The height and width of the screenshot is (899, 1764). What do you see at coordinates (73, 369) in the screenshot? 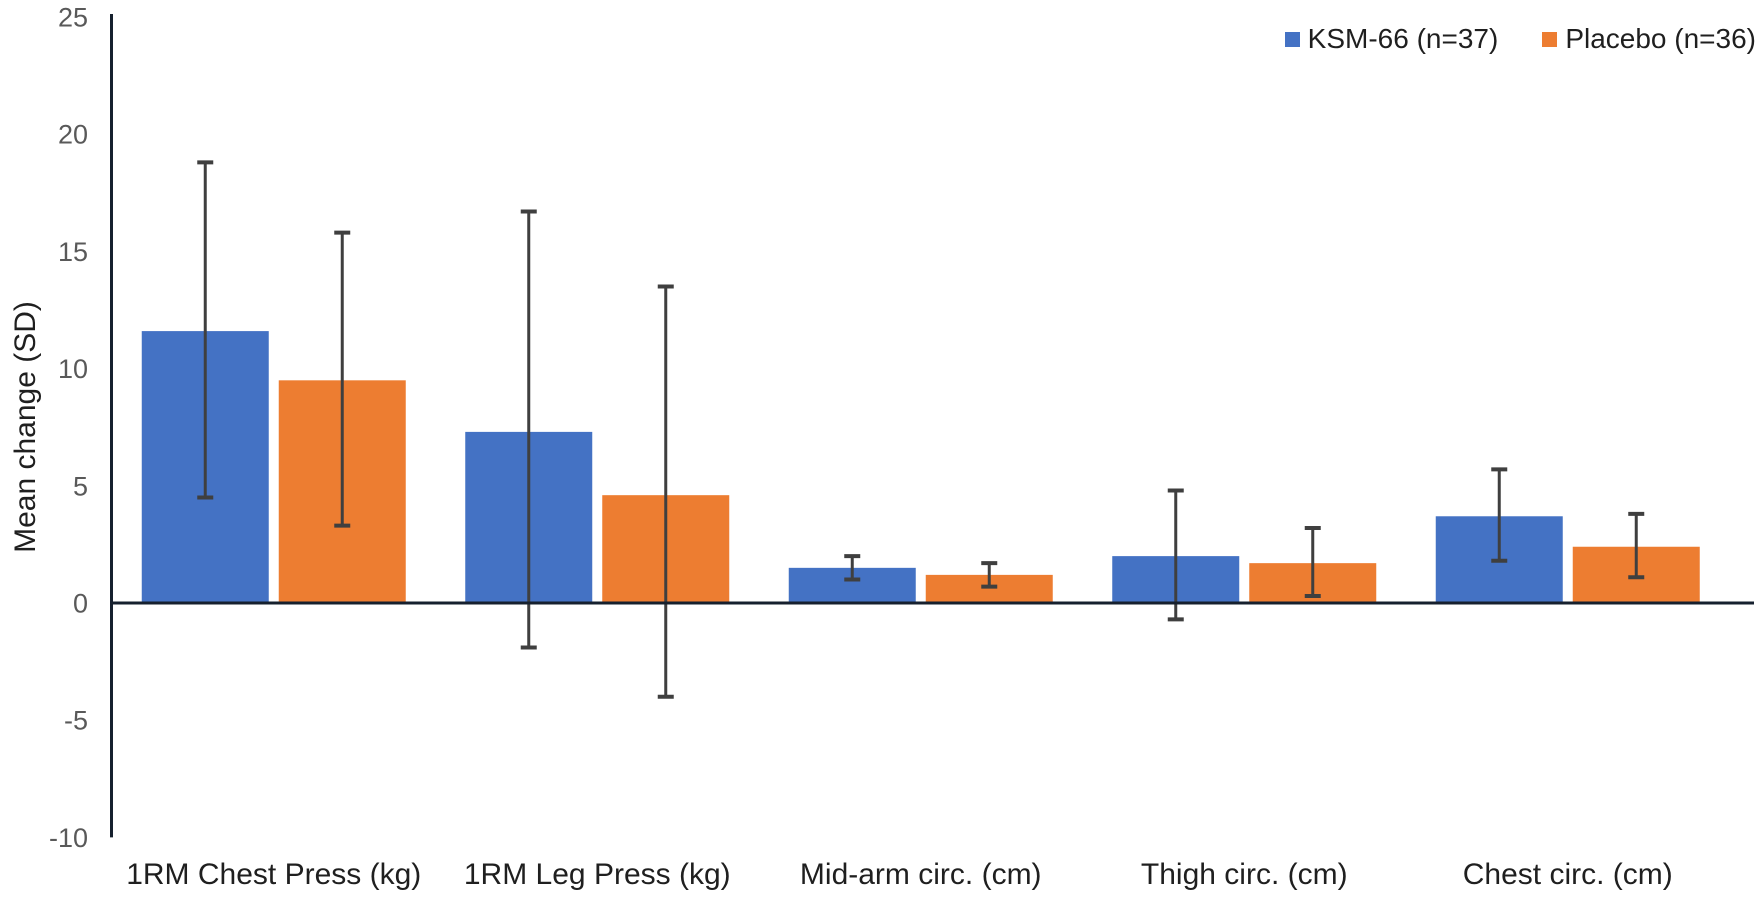
I see `y-tick-label-10: 10` at bounding box center [73, 369].